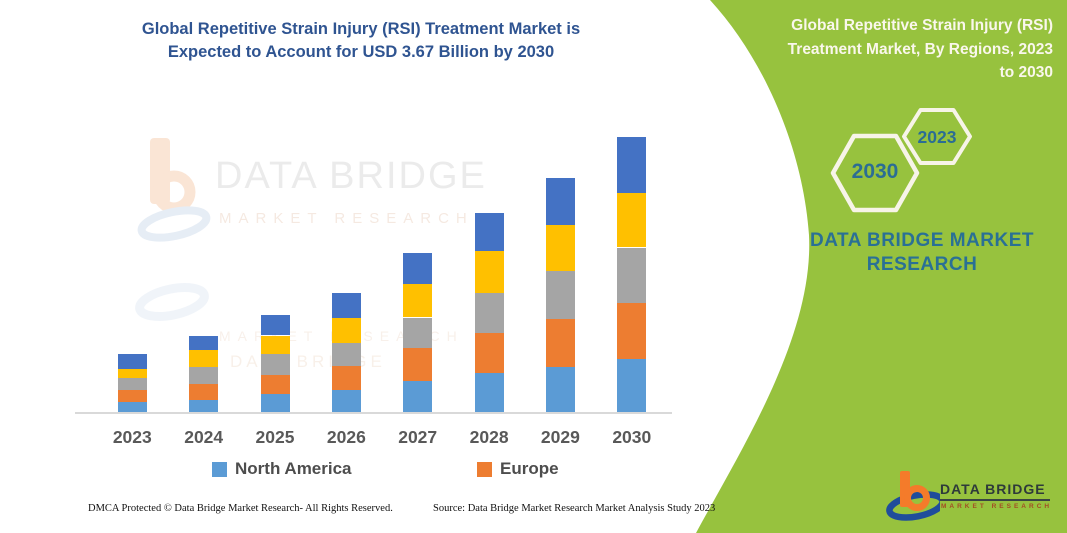  I want to click on x-axis-label-2029: 2029, so click(560, 437).